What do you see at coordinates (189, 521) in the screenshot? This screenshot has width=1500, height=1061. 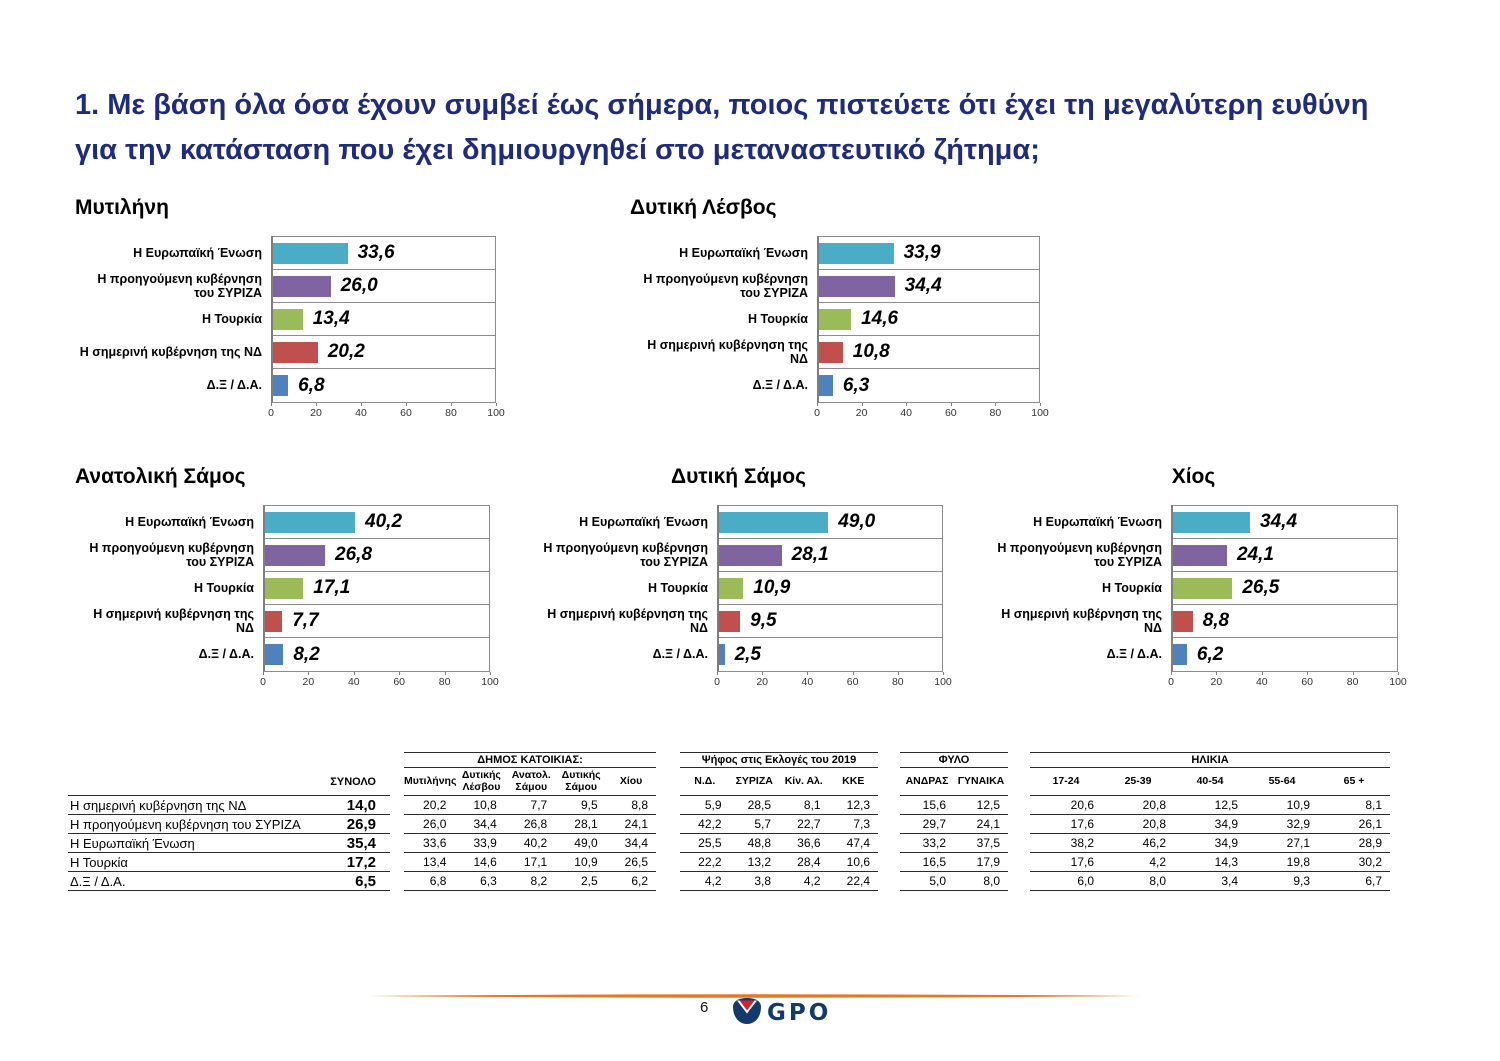 I see `category-label: Η Ευρωπαϊκή Ένωση` at bounding box center [189, 521].